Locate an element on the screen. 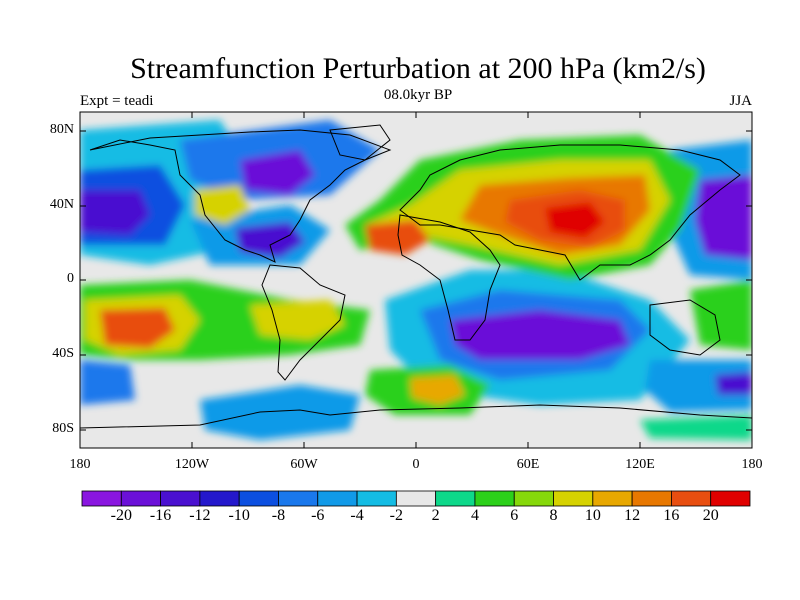  contour-low-tasman-core is located at coordinates (733, 383).